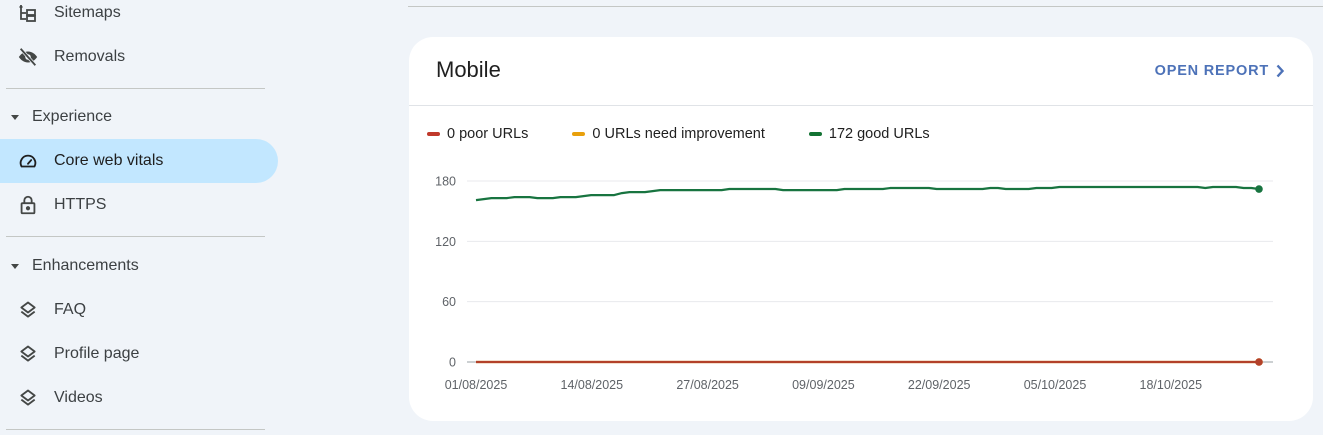 The height and width of the screenshot is (435, 1323). I want to click on legend-item-good: 172 good URLs, so click(869, 134).